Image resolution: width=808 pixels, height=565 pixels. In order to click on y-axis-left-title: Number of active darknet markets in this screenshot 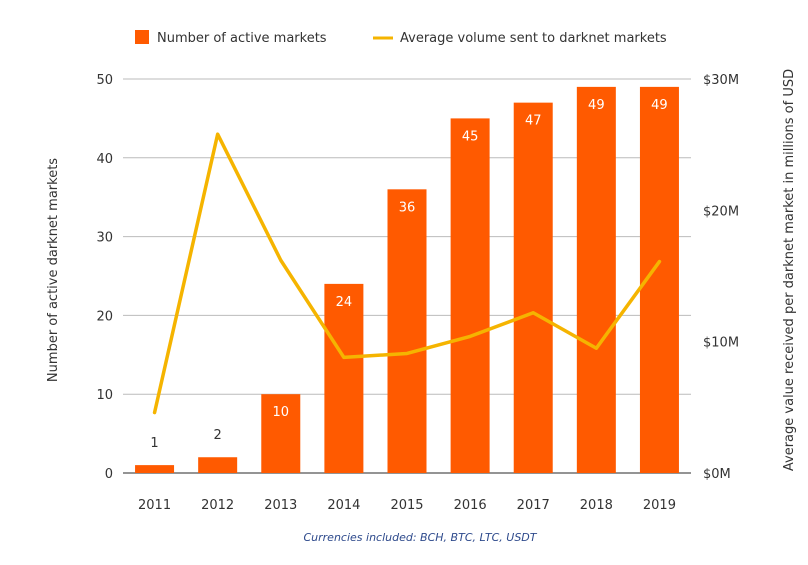, I will do `click(53, 270)`.